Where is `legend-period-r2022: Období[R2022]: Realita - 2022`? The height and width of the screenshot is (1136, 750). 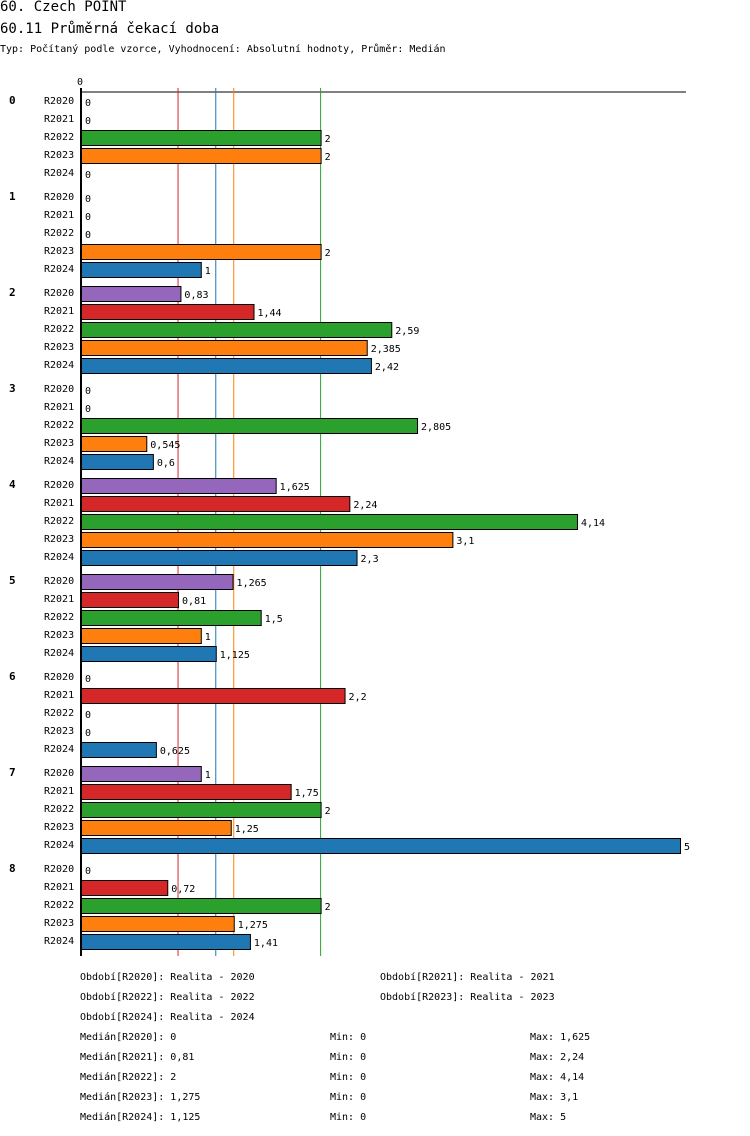
legend-period-r2022: Období[R2022]: Realita - 2022 is located at coordinates (167, 997).